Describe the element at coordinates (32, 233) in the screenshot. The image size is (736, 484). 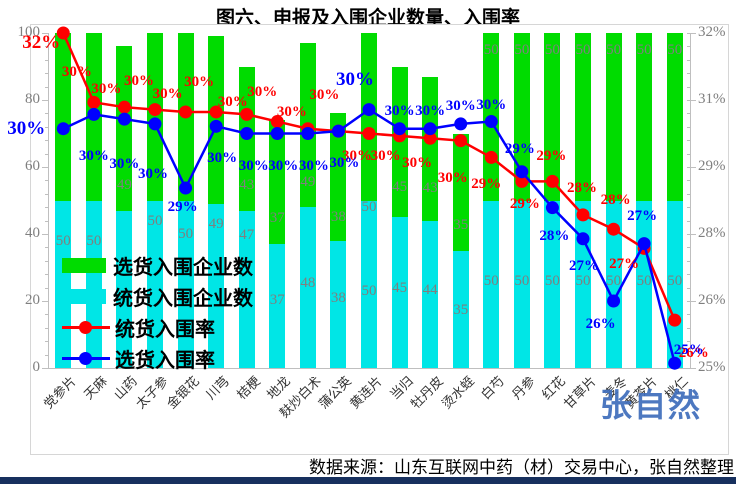
I see `left-axis-tick-label: 40` at that location.